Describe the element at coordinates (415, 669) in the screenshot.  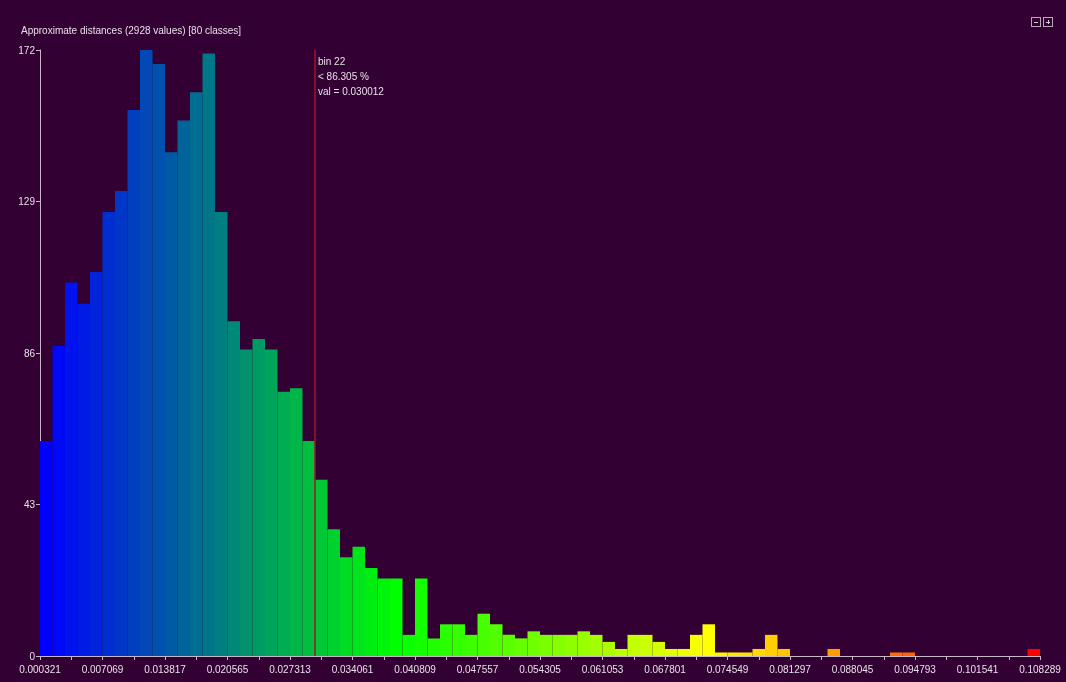
I see `x-tick-label: 0.040809` at that location.